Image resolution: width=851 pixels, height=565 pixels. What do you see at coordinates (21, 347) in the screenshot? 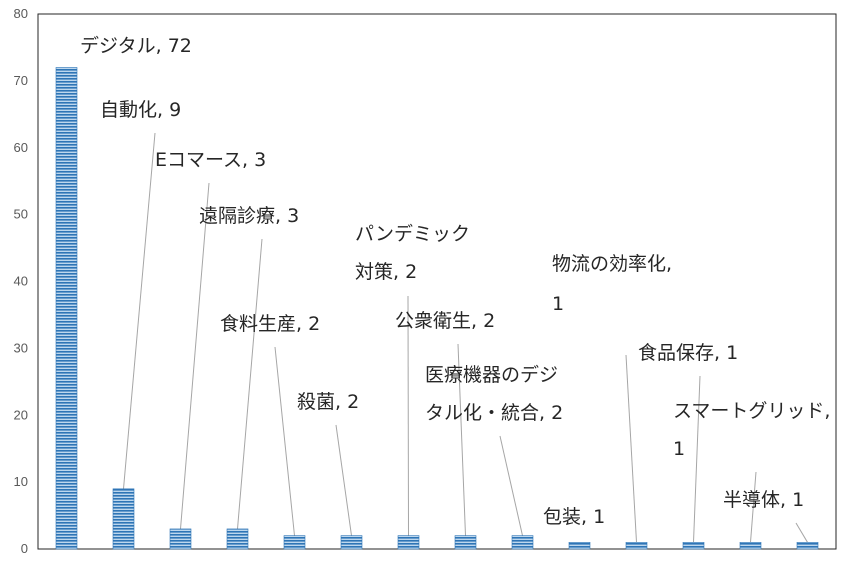
I see `y-tick-label: 30` at bounding box center [21, 347].